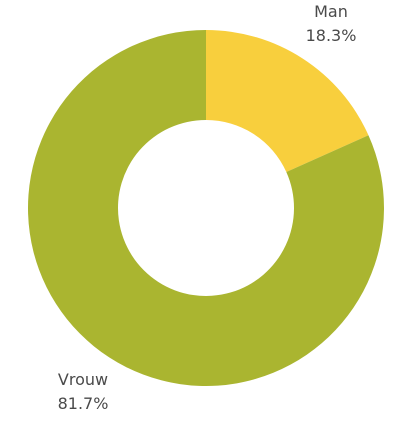  What do you see at coordinates (331, 24) in the screenshot?
I see `slice-label-man: Man 18.3%` at bounding box center [331, 24].